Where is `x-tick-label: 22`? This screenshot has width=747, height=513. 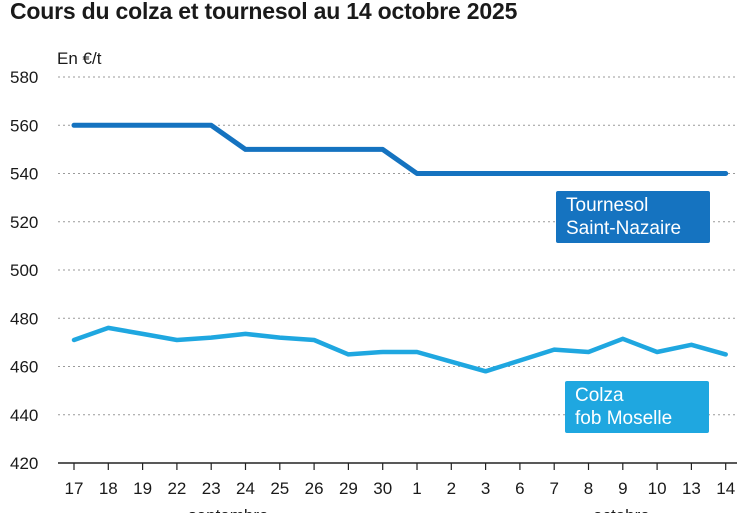
x-tick-label: 22 is located at coordinates (176, 488).